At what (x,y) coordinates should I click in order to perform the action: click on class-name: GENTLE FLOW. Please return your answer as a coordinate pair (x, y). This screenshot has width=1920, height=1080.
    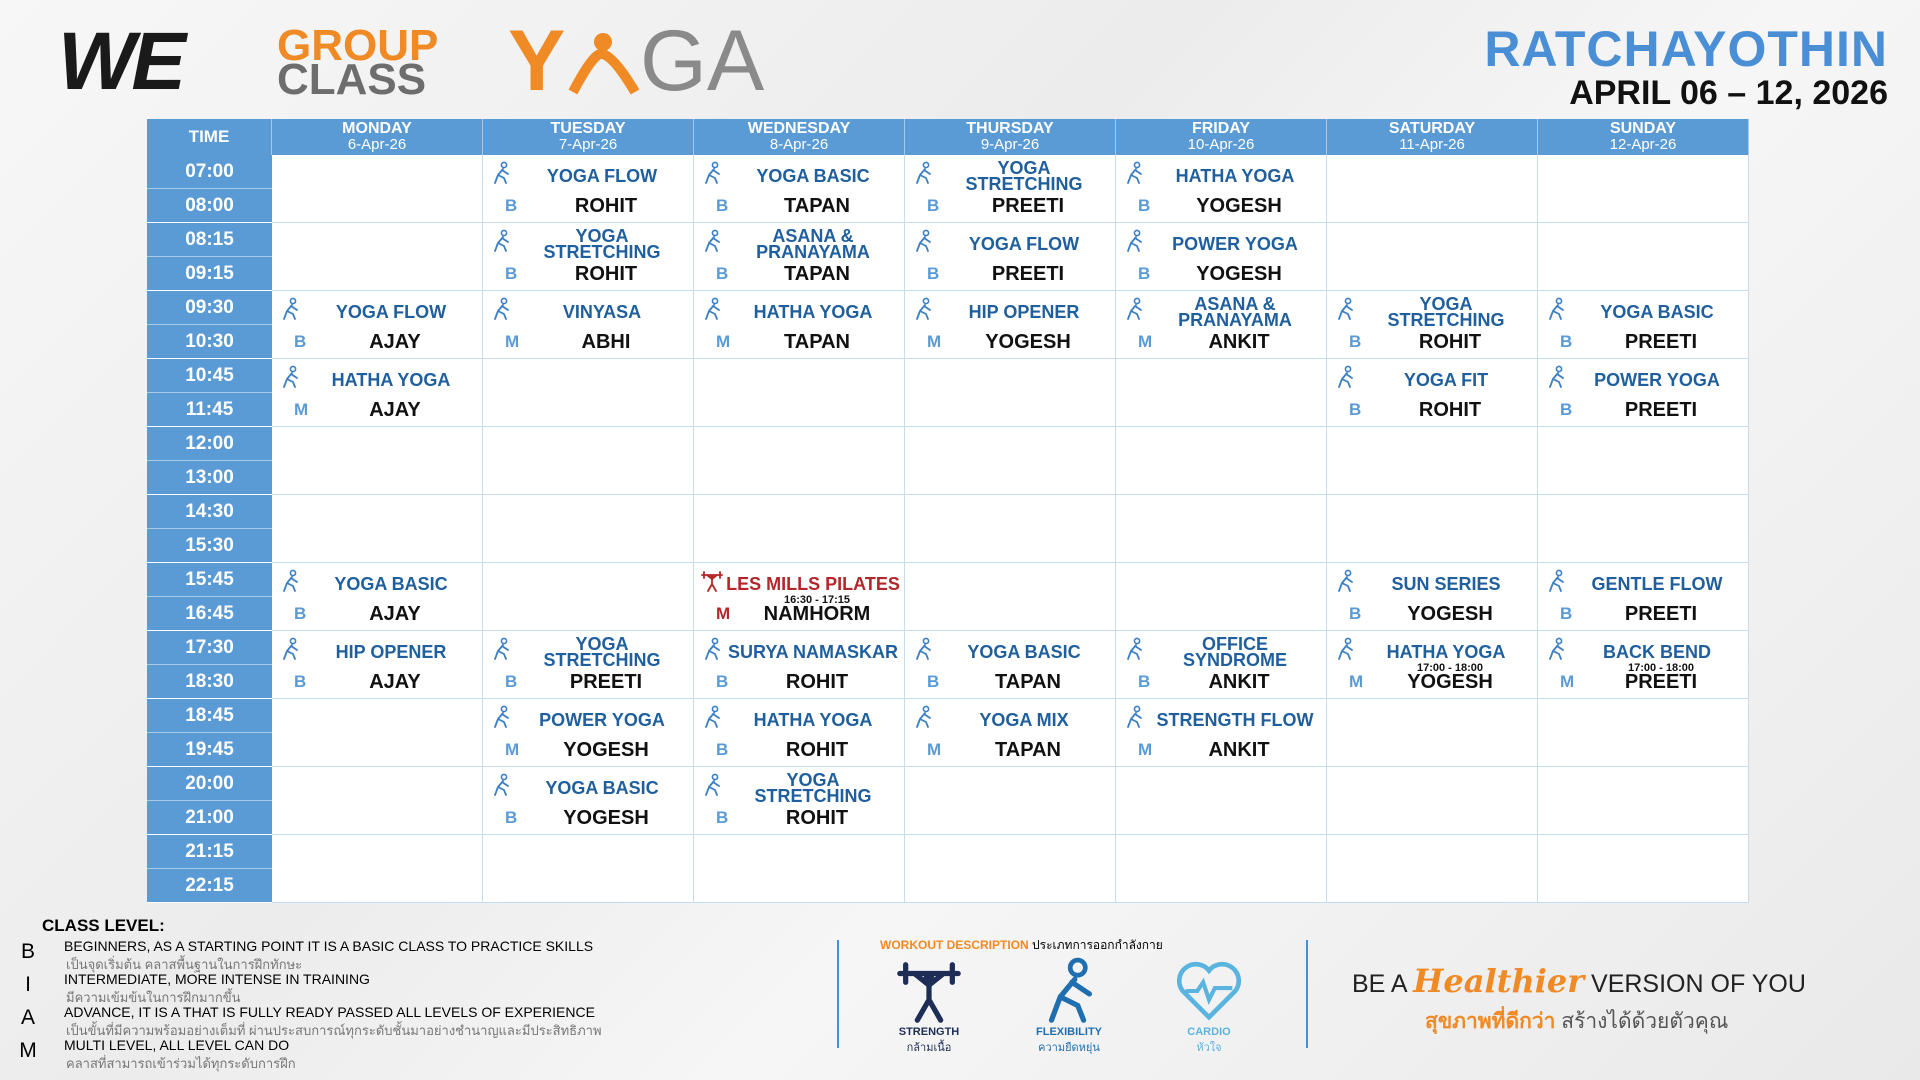
    Looking at the image, I should click on (1657, 584).